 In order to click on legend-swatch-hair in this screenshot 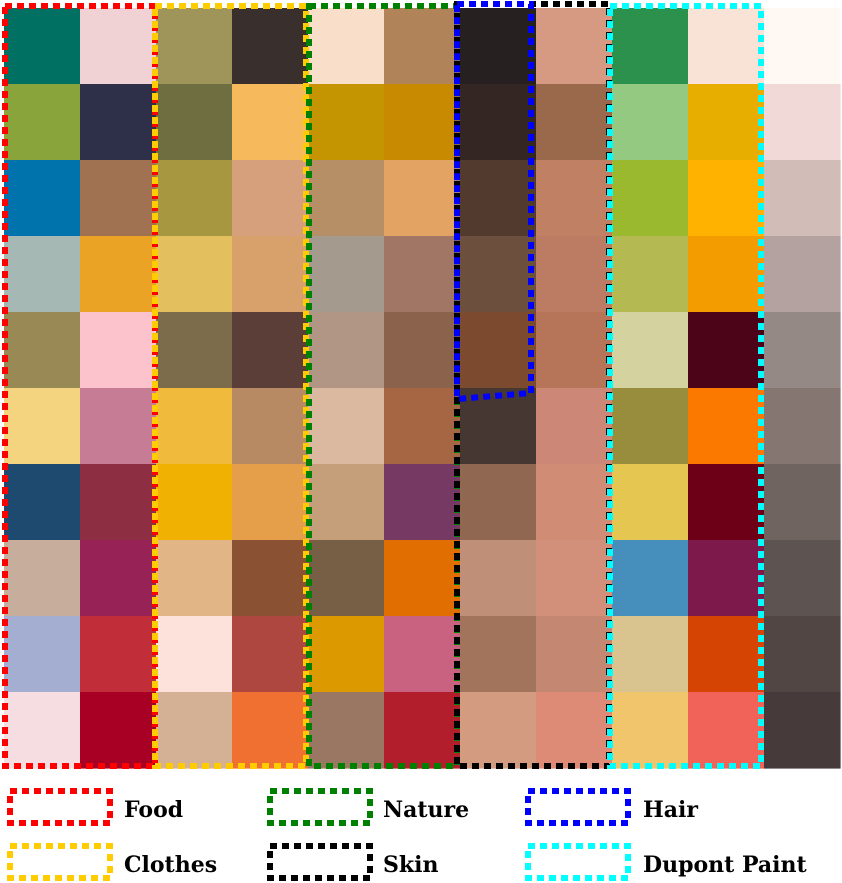, I will do `click(578, 807)`.